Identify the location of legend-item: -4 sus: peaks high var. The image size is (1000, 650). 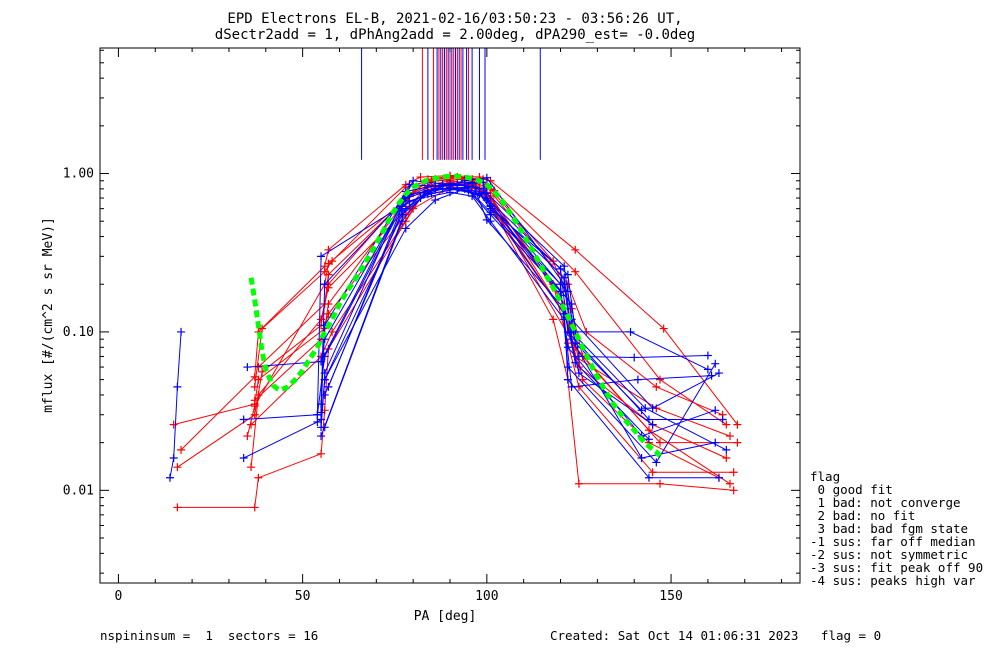
(893, 580).